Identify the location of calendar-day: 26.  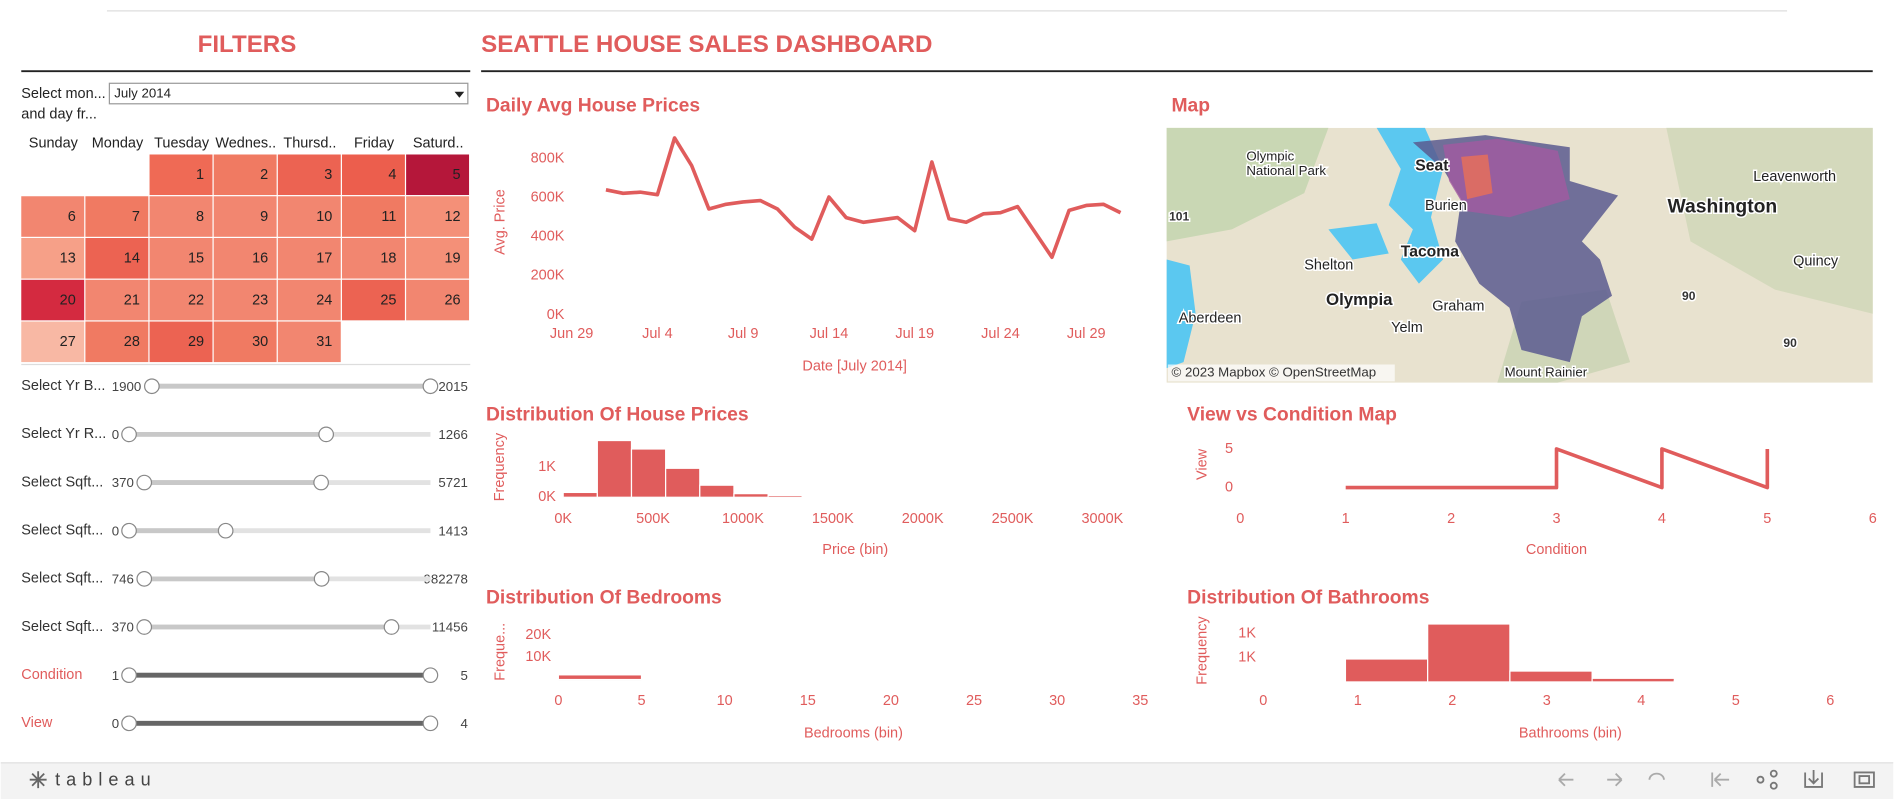
(453, 300).